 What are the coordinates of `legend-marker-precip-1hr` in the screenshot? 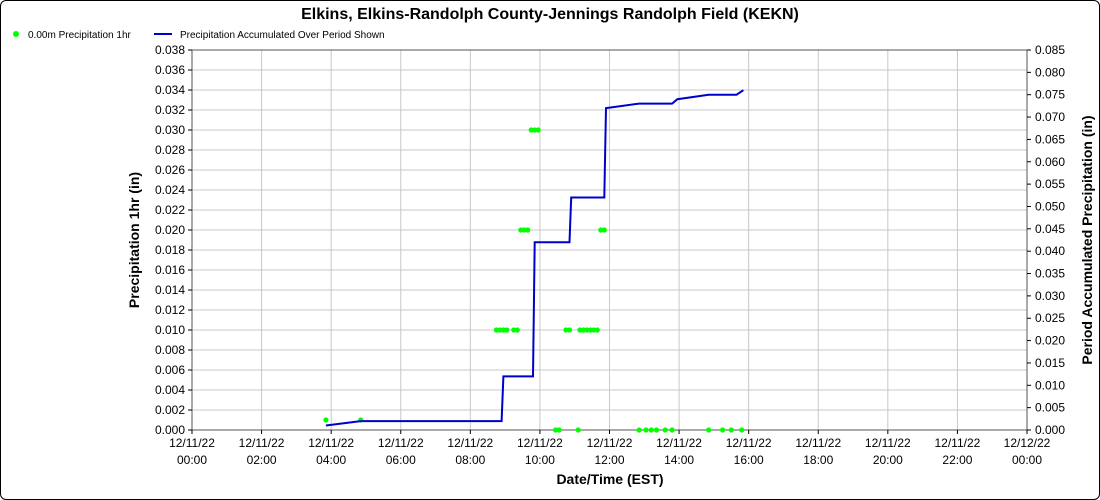 It's located at (16, 34).